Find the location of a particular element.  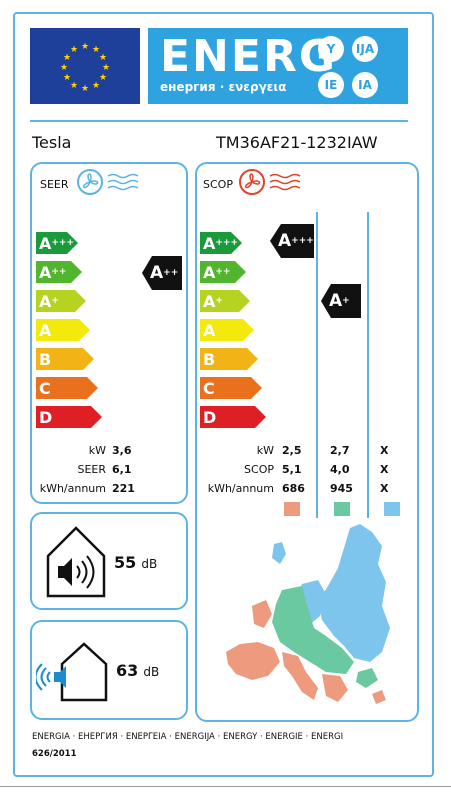

lang-circle: IA is located at coordinates (365, 85).